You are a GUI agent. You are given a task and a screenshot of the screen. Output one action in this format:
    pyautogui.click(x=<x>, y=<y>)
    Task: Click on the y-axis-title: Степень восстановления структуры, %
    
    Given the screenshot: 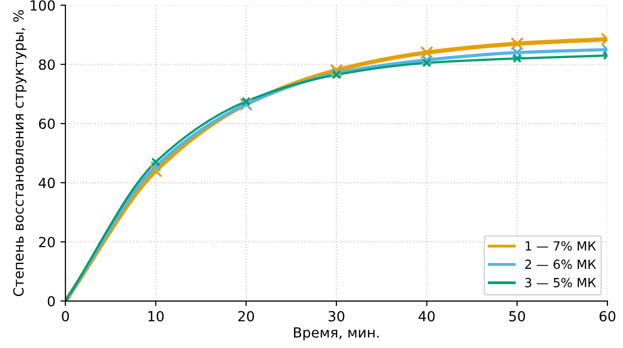 What is the action you would take?
    pyautogui.click(x=19, y=153)
    